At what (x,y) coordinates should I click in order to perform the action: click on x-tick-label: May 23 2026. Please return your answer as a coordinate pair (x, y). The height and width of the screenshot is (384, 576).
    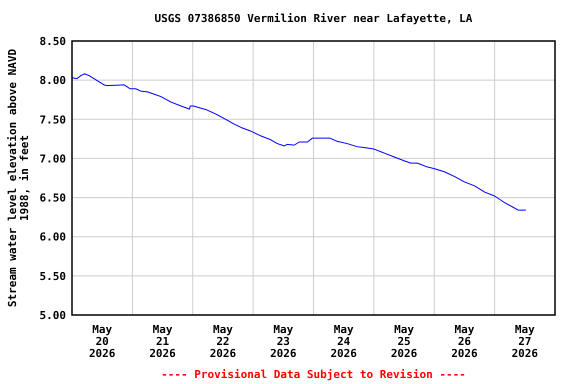
    Looking at the image, I should click on (283, 341).